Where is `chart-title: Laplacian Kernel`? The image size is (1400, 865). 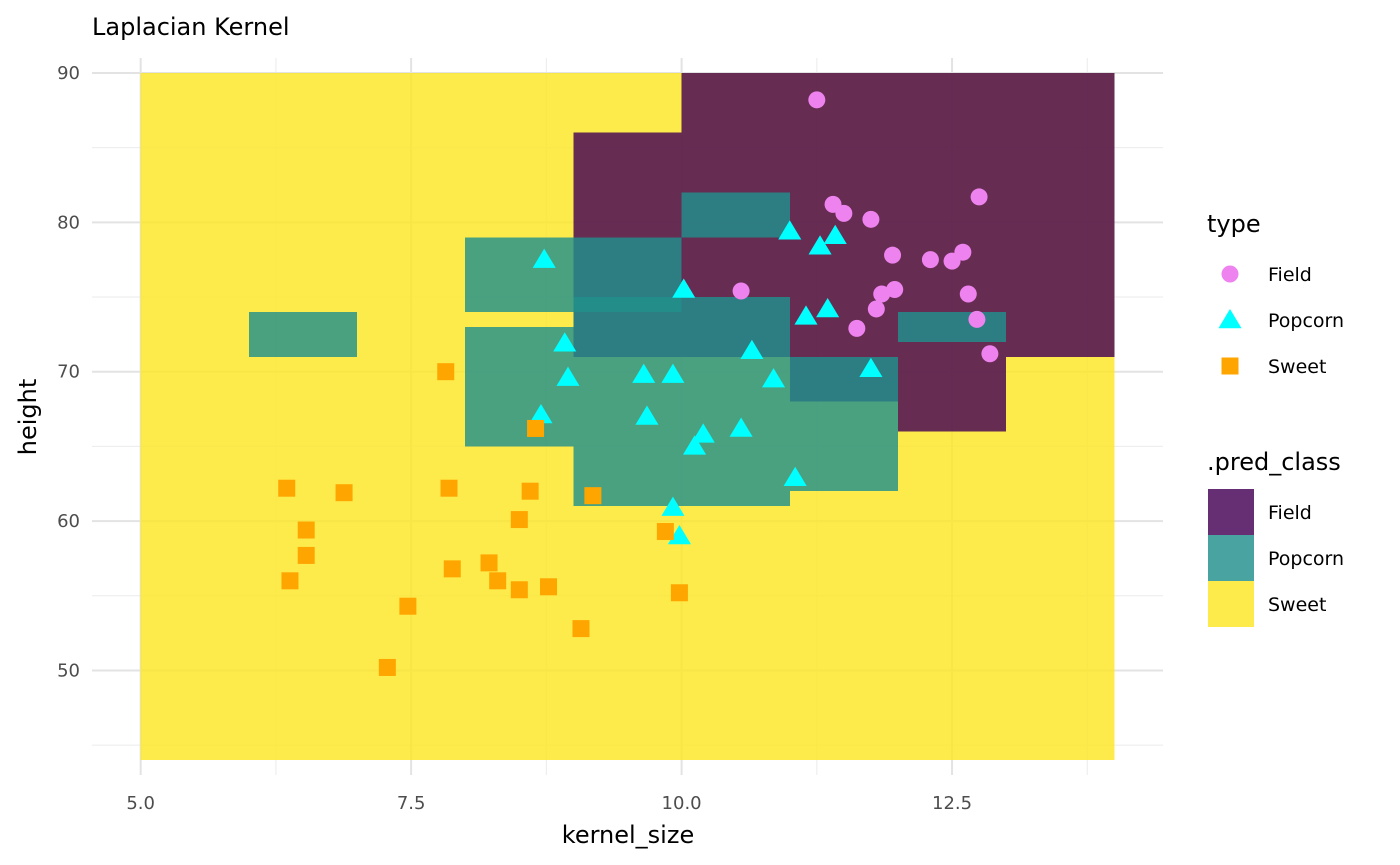 chart-title: Laplacian Kernel is located at coordinates (191, 27).